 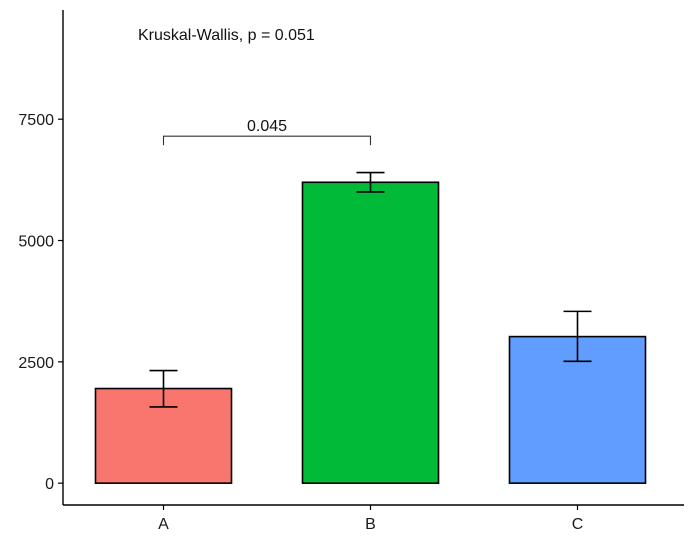 I want to click on comparison-bracket, so click(x=267, y=140).